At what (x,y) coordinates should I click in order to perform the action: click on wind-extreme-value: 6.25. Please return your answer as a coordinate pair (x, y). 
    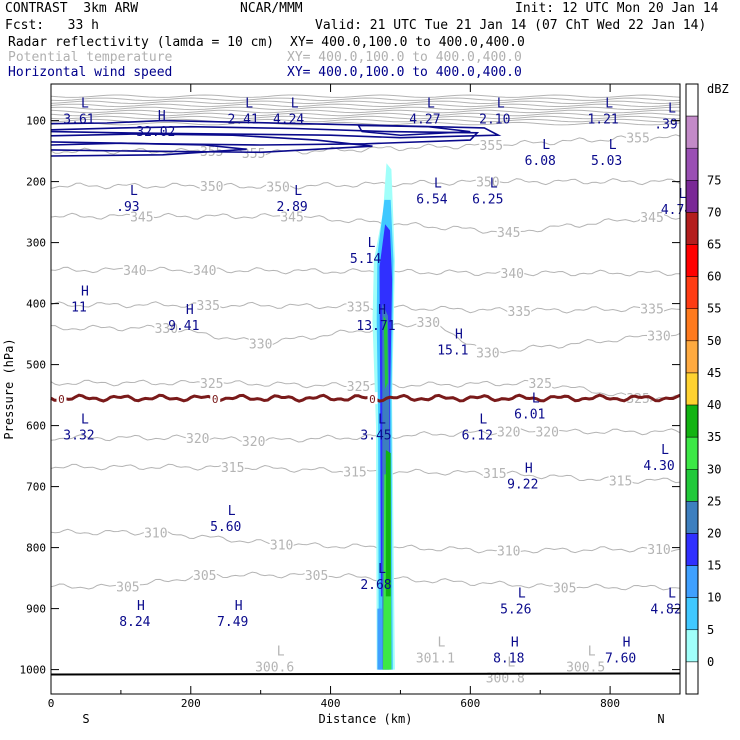
    Looking at the image, I should click on (487, 200).